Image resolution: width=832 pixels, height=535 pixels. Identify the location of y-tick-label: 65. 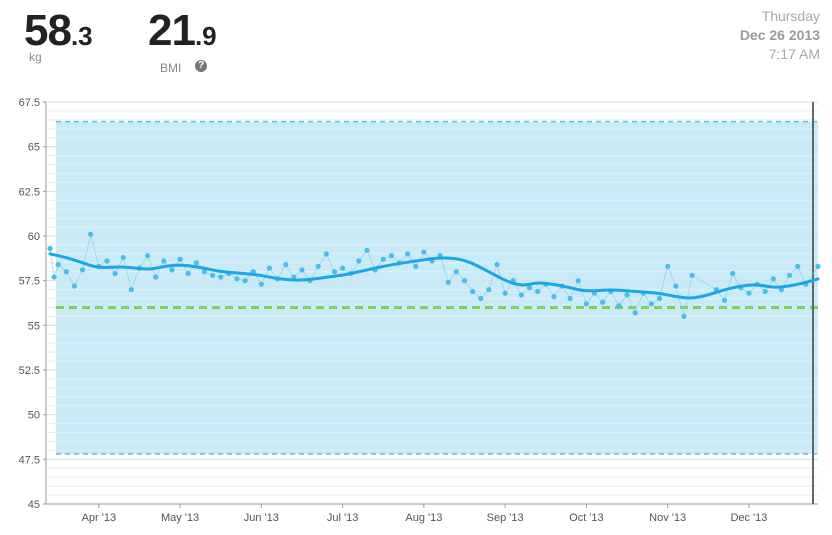
(34, 148).